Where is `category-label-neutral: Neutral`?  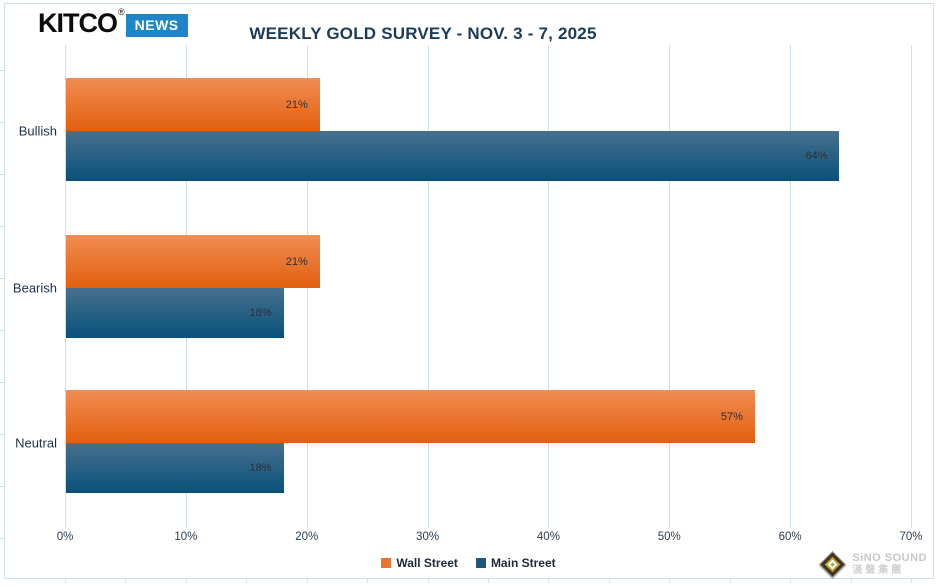 category-label-neutral: Neutral is located at coordinates (36, 443).